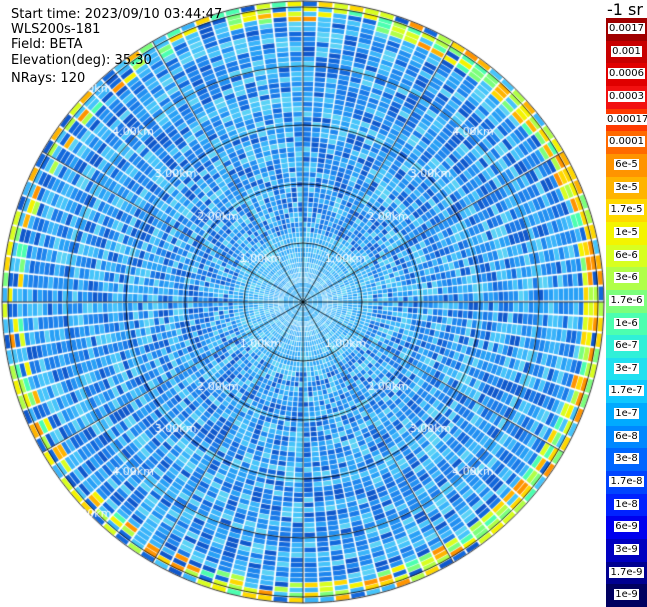  I want to click on colorbar-bin: 6e-9, so click(626, 527).